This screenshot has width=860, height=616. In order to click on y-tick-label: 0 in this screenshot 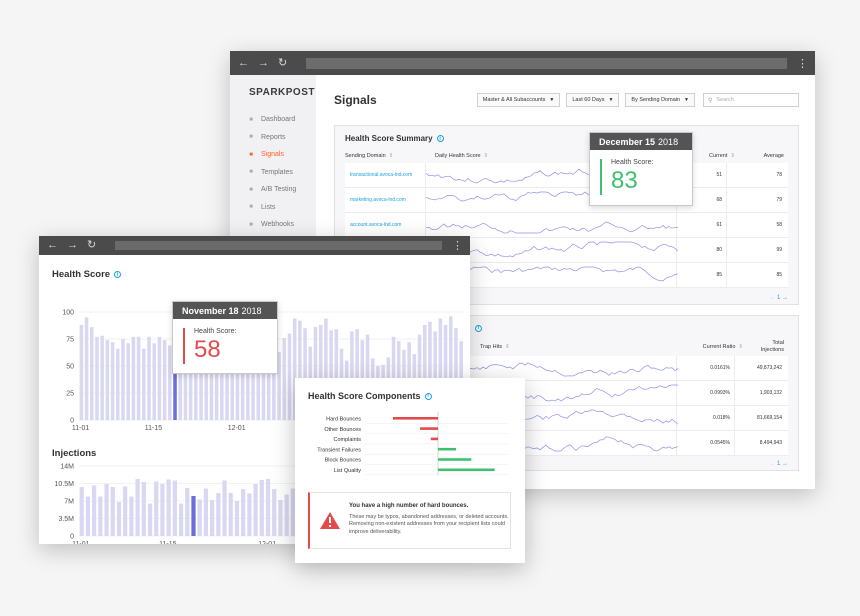, I will do `click(72, 421)`.